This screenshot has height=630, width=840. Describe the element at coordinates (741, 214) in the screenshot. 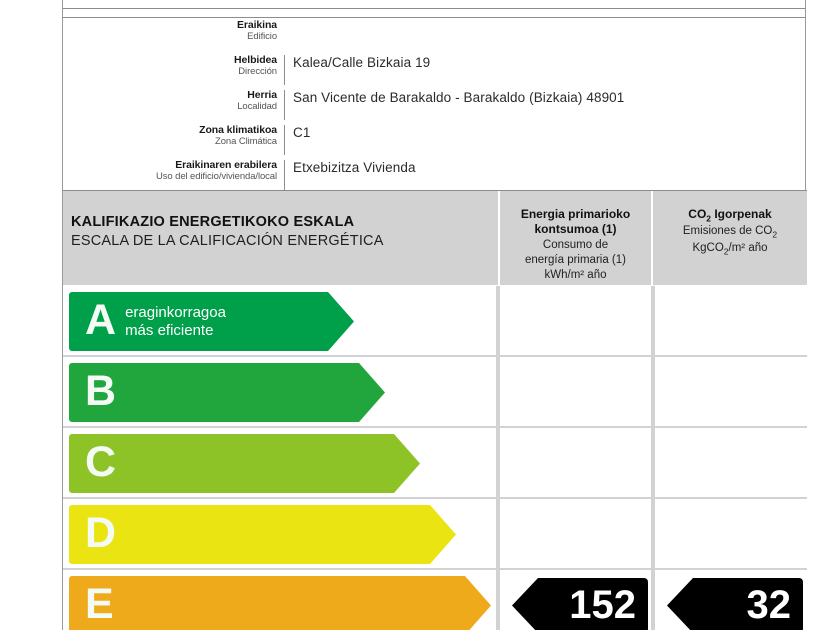

I see `co2-header-eu-post: Igorpenak` at that location.